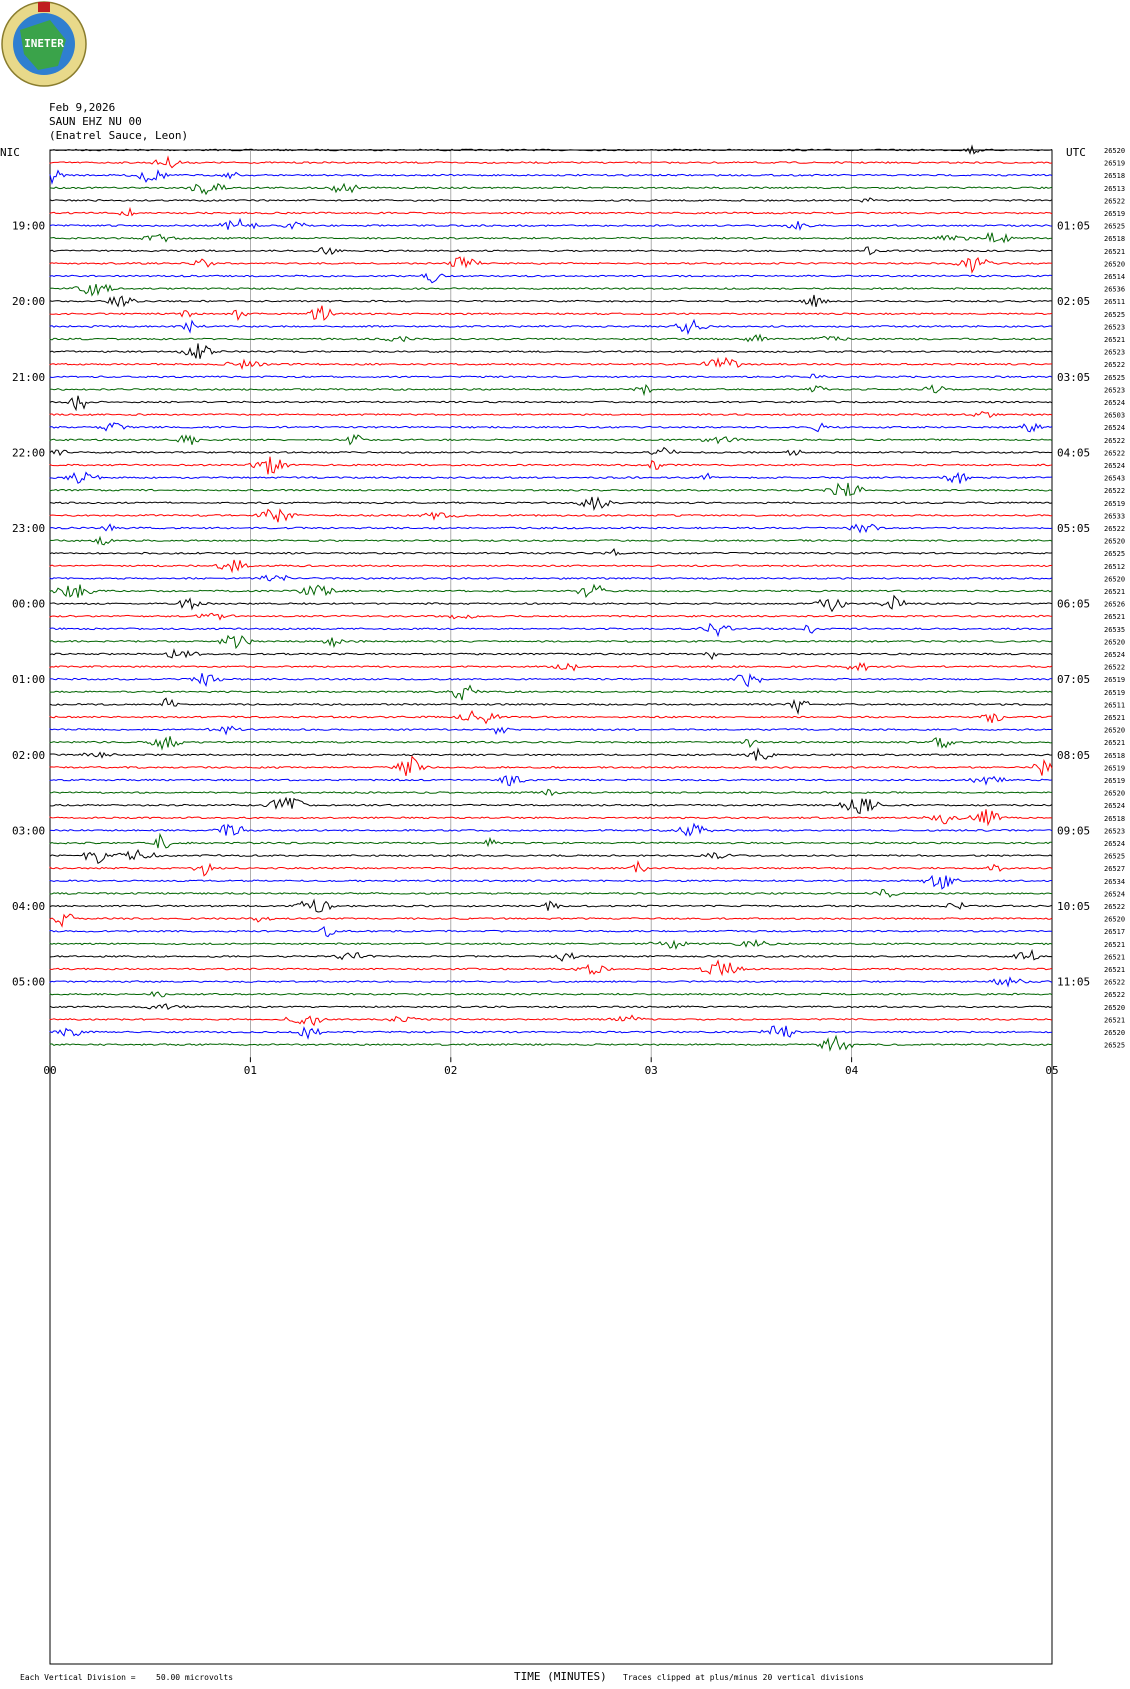 The width and height of the screenshot is (1130, 1689). Describe the element at coordinates (1073, 452) in the screenshot. I see `right-hour-label: 04:05` at that location.